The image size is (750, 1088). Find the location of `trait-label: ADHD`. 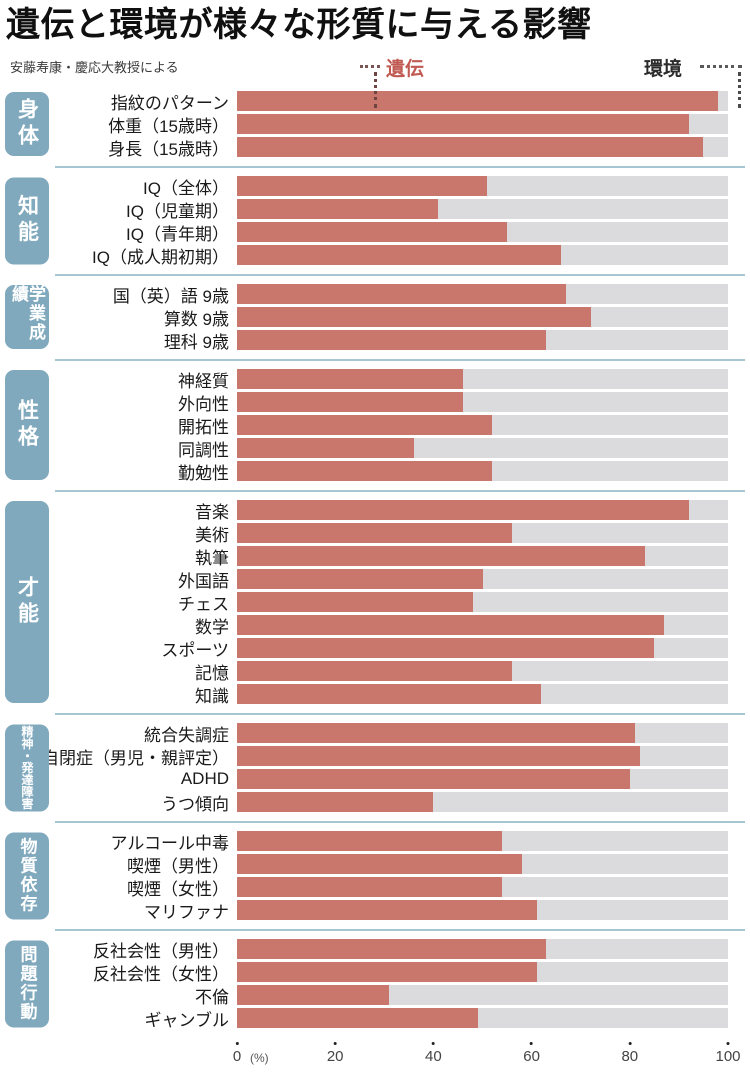

trait-label: ADHD is located at coordinates (204, 778).